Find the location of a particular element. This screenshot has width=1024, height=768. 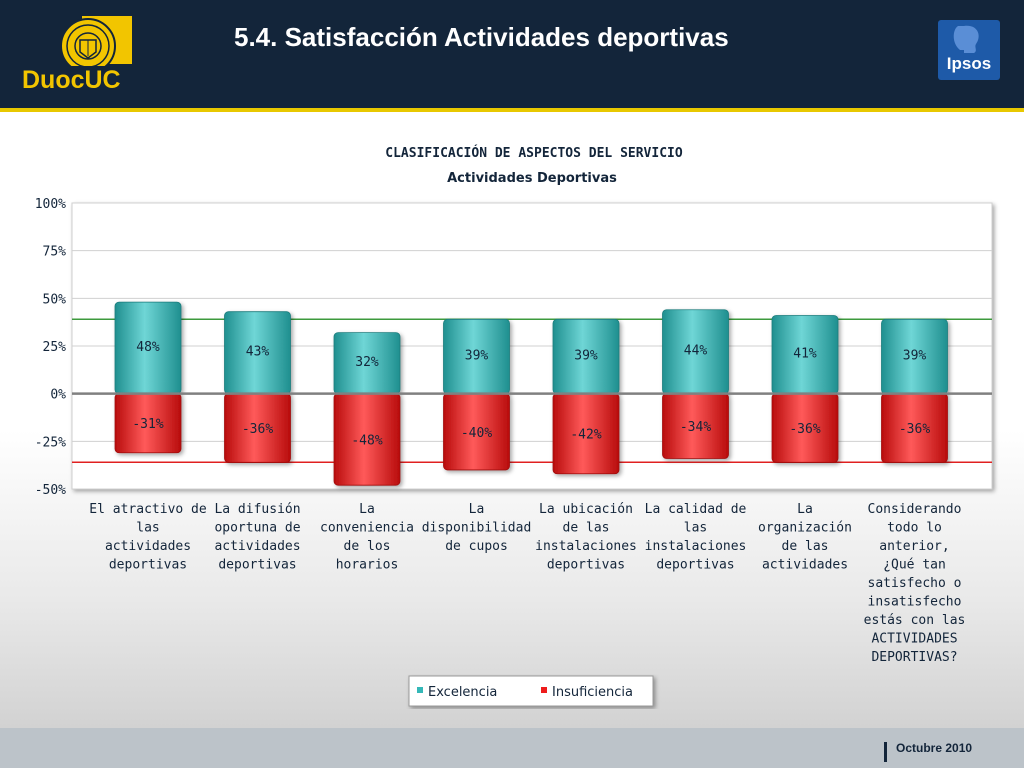

page-title: 5.4. Satisfacción Actividades deportivas is located at coordinates (481, 37).